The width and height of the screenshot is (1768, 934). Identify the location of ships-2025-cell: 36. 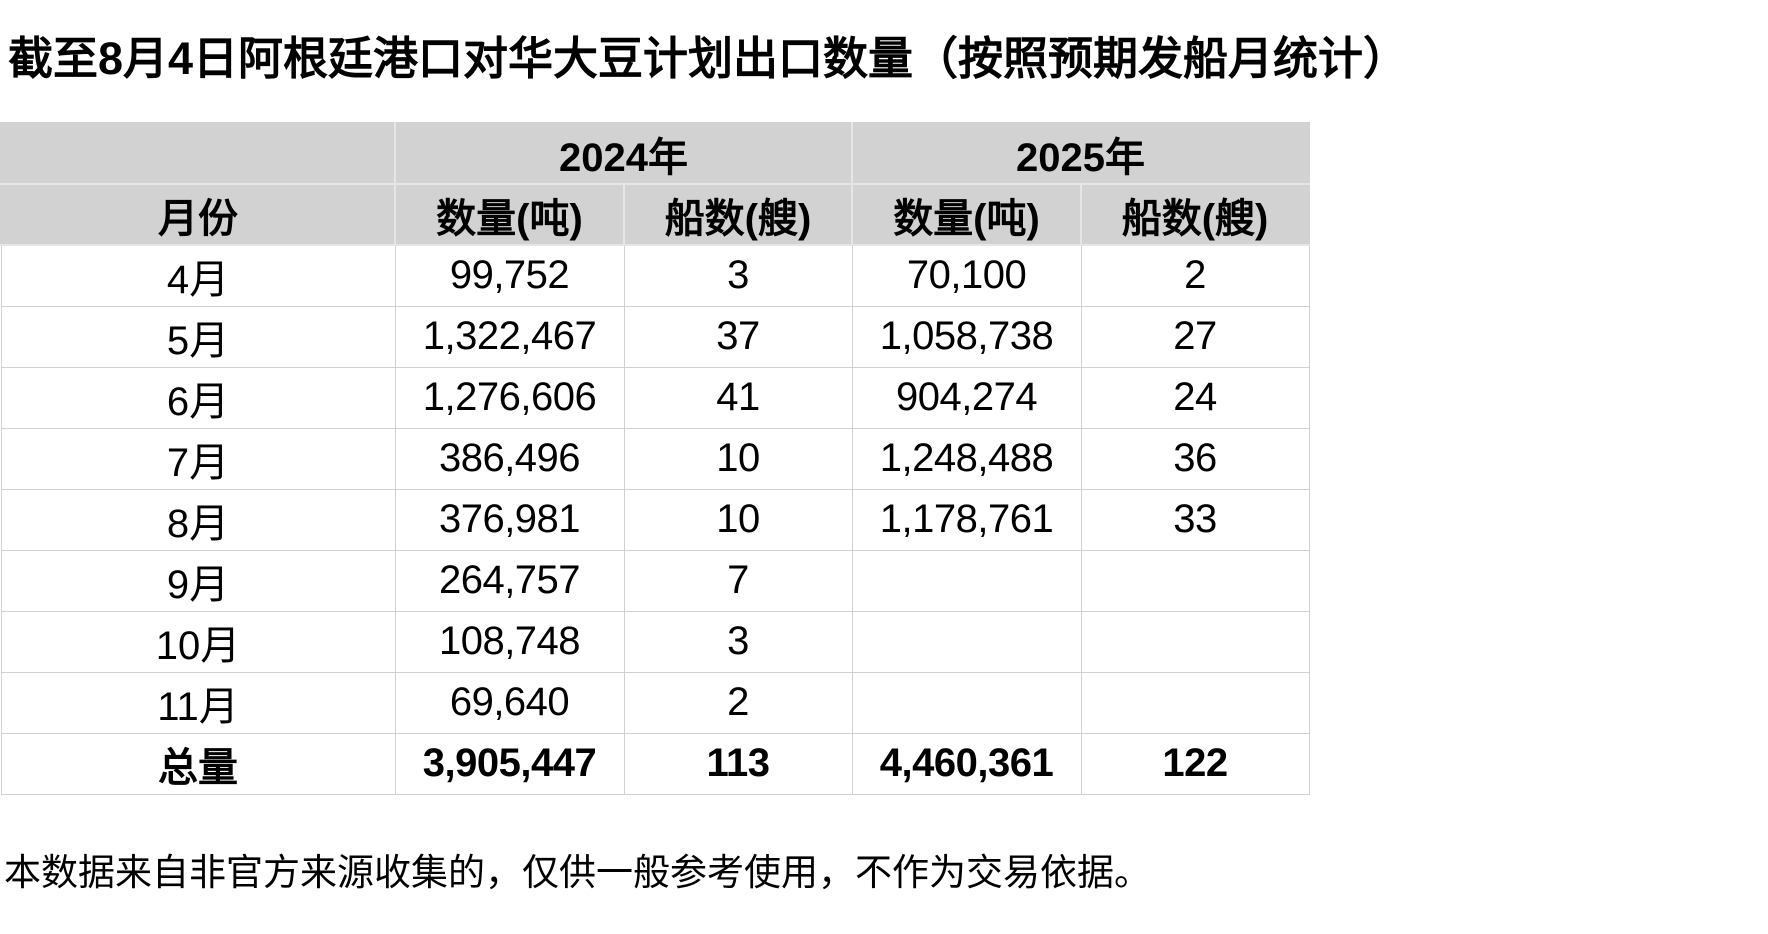
(1195, 458).